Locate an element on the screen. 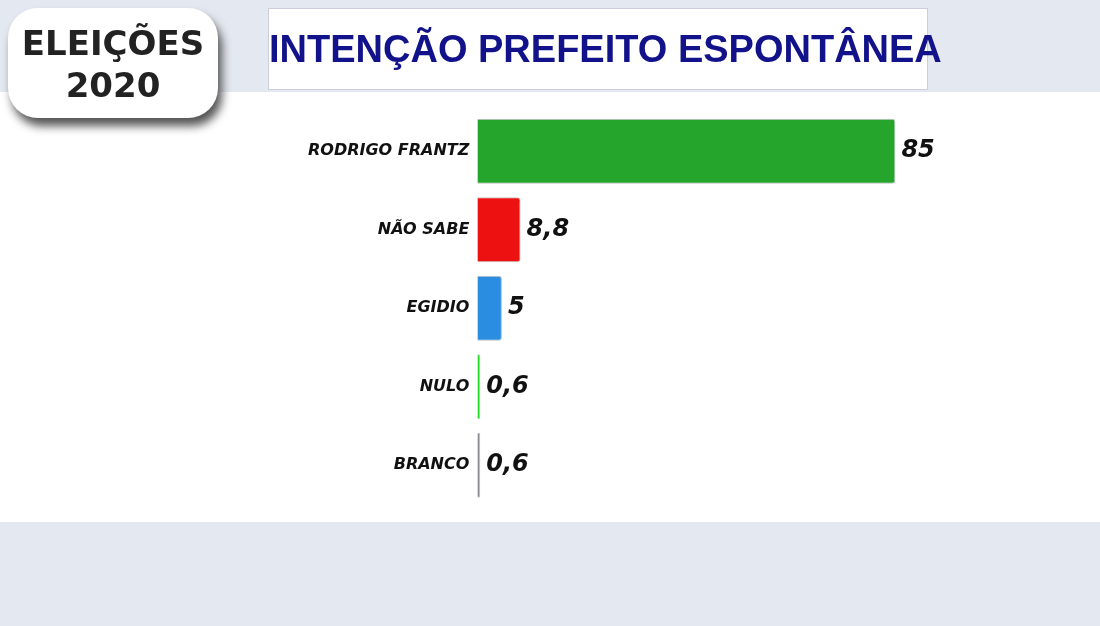  data-label: 5 is located at coordinates (516, 306).